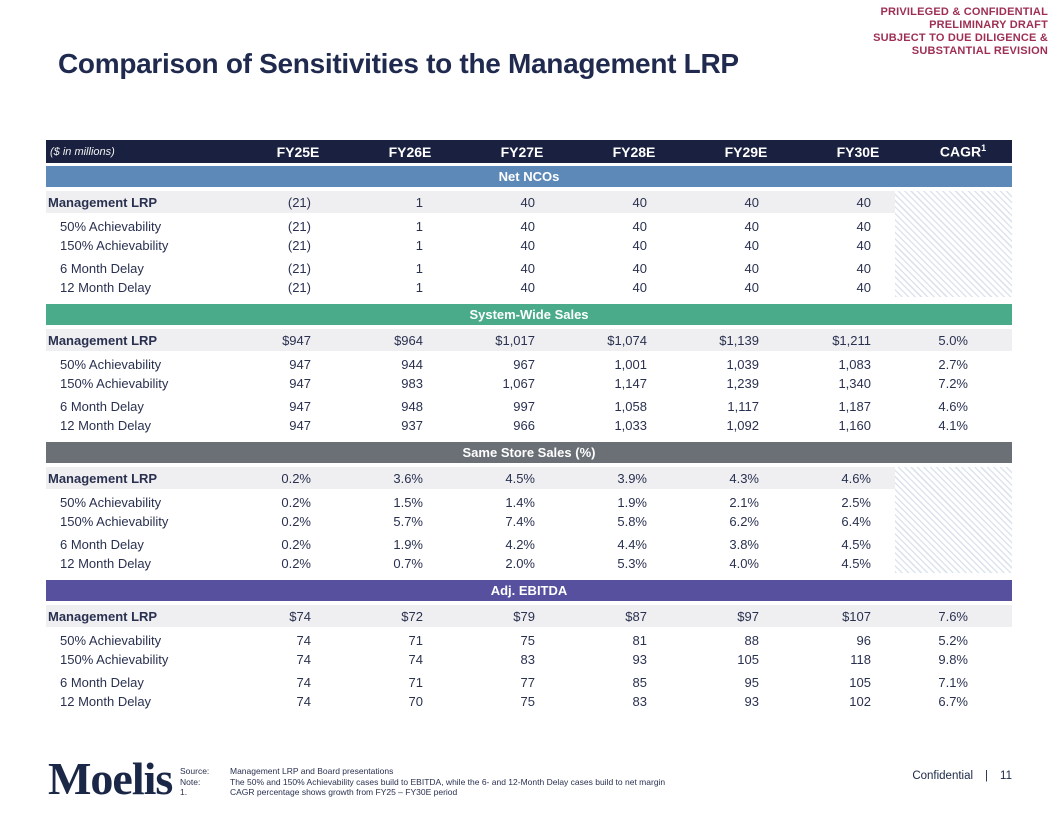  I want to click on column-header-fy28e: FY28E, so click(634, 151).